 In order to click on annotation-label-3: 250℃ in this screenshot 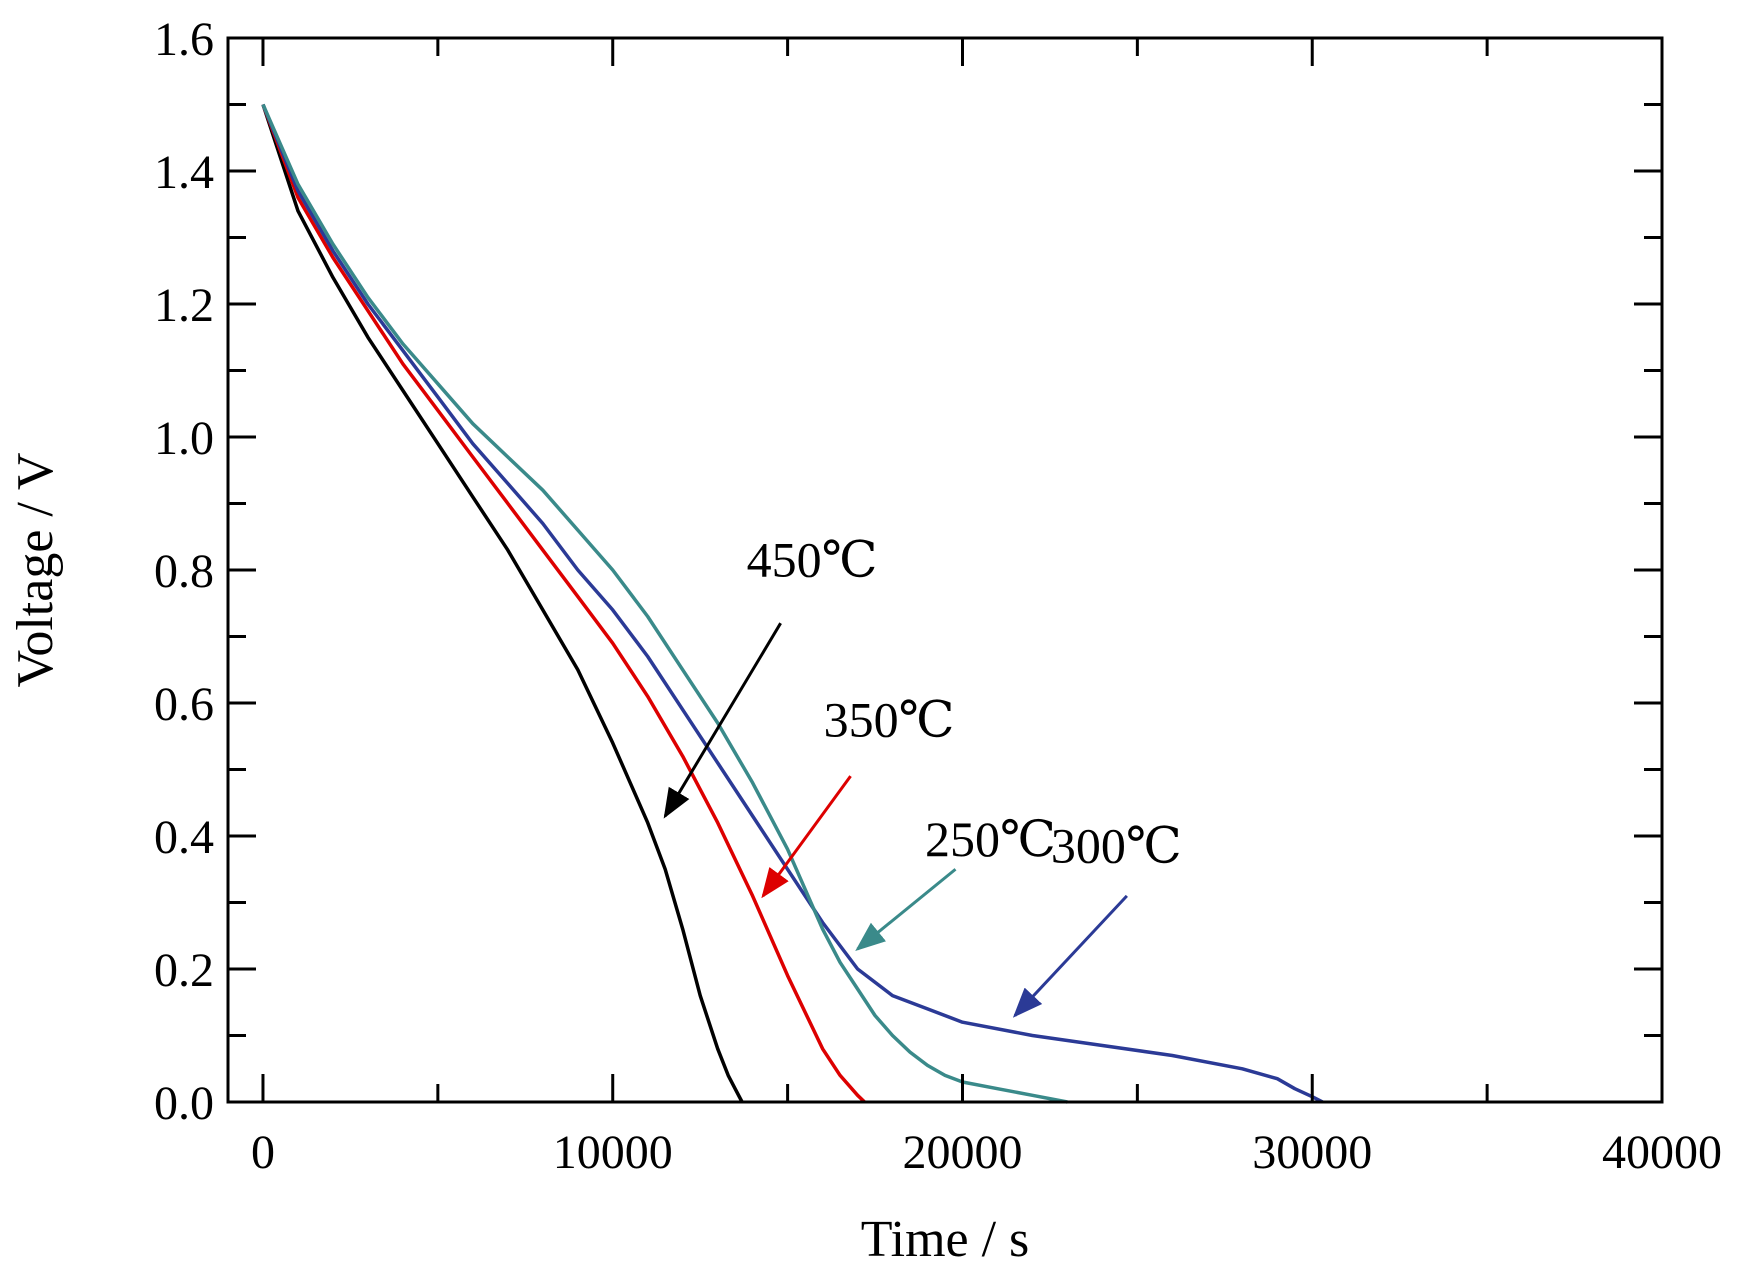, I will do `click(990, 839)`.